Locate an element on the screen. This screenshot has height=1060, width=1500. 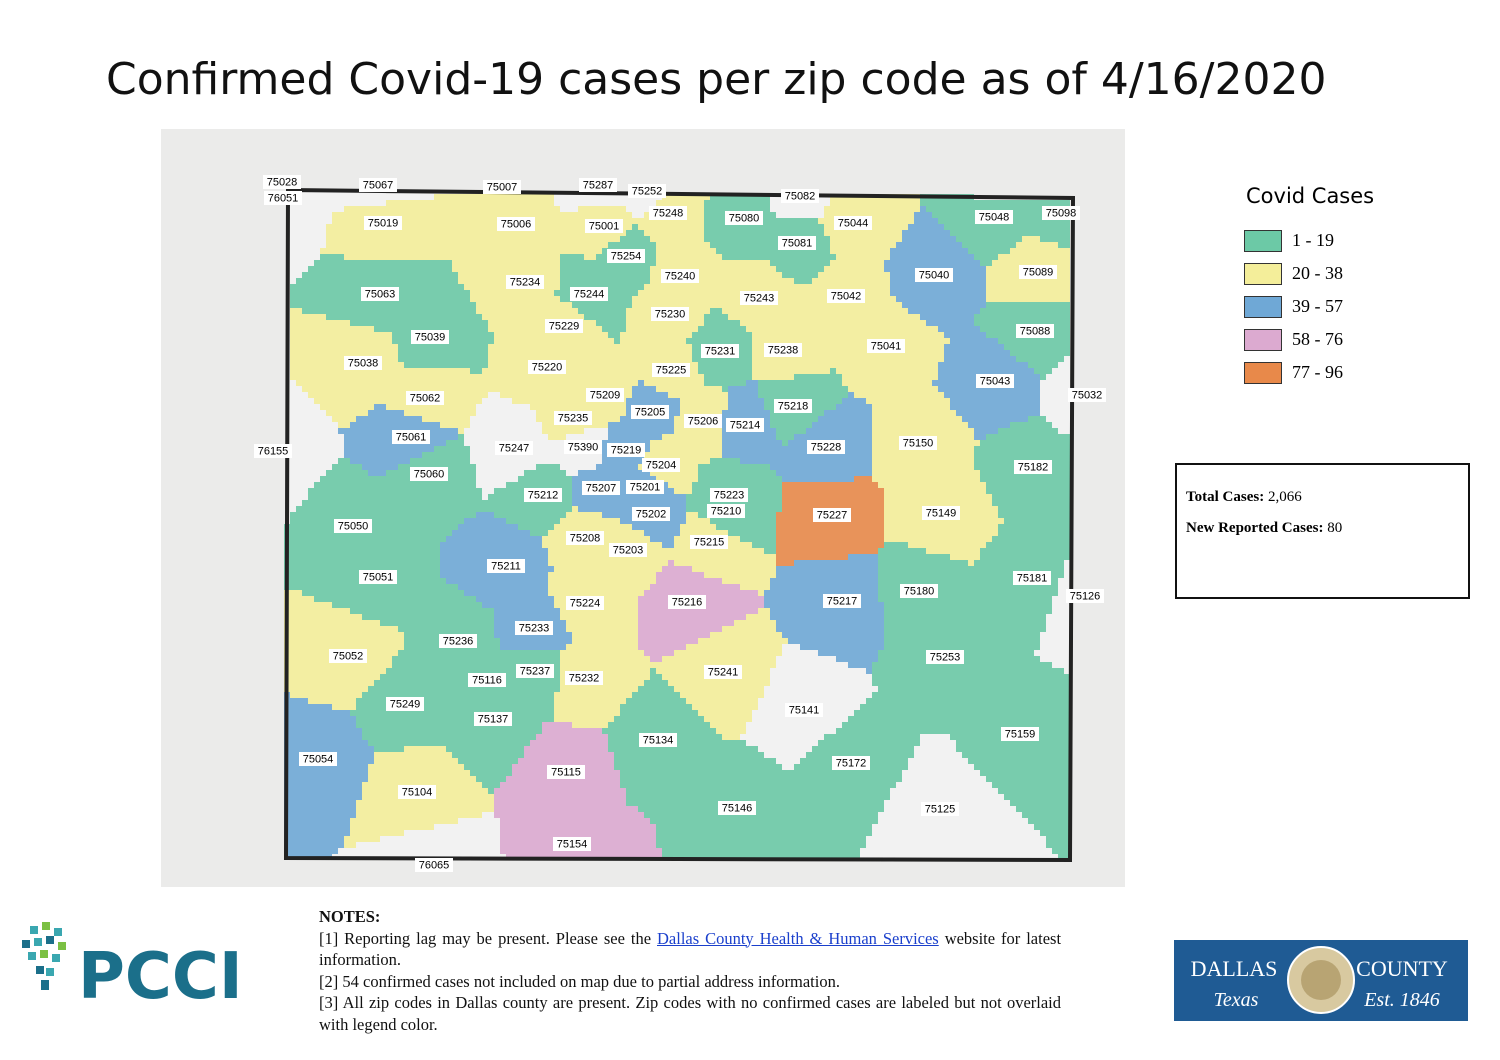
link: Dallas County Health & Human Services is located at coordinates (798, 938).